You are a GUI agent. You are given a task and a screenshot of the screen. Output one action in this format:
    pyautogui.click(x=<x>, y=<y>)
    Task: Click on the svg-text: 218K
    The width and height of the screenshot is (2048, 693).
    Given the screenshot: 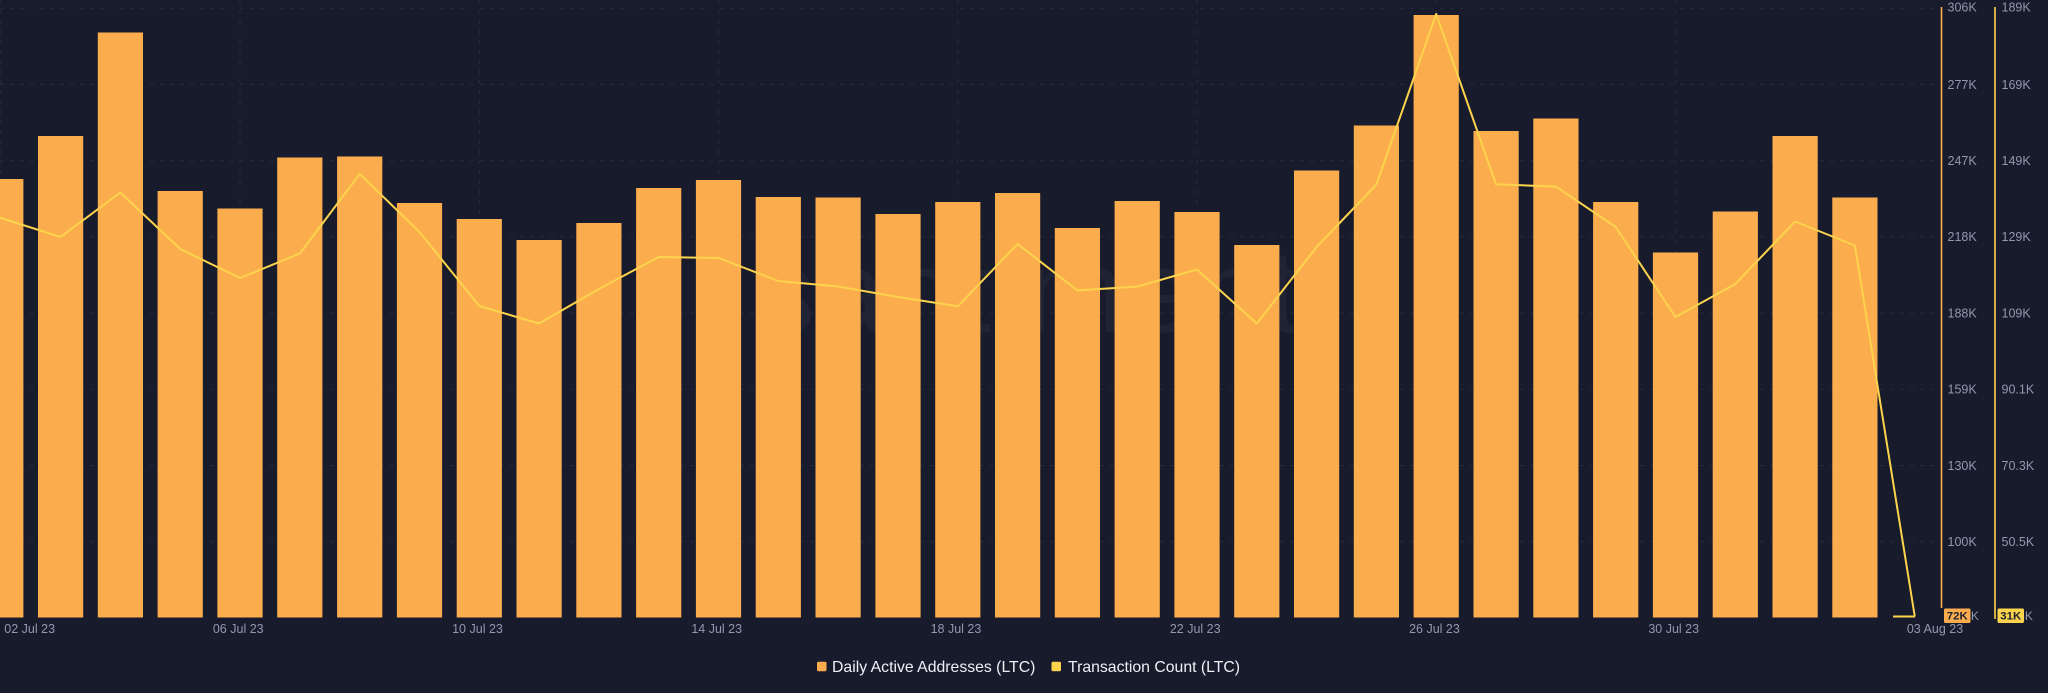 What is the action you would take?
    pyautogui.click(x=1963, y=237)
    